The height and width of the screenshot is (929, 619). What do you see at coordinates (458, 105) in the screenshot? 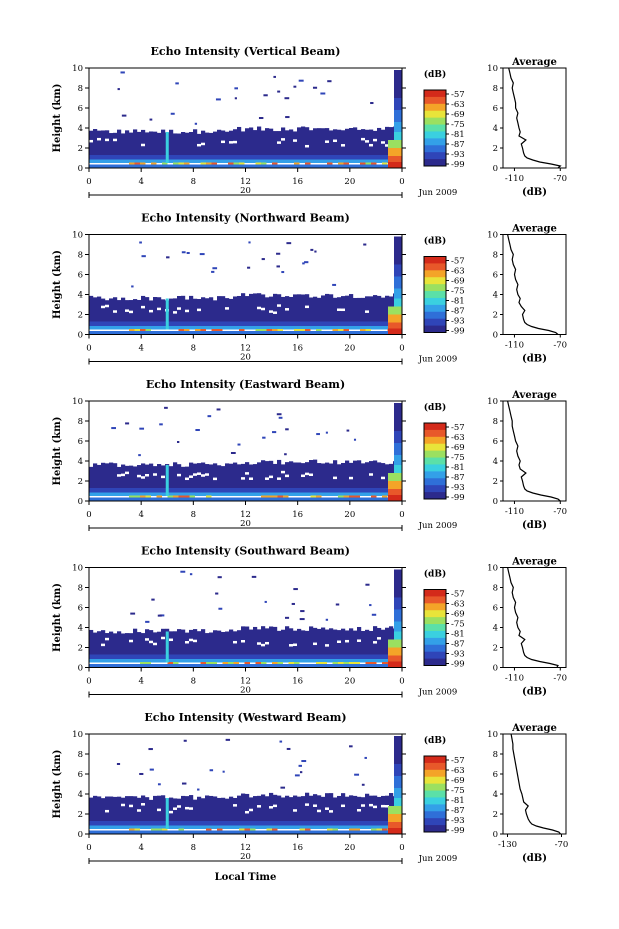
I see `colorbar-tick-label: -63` at bounding box center [458, 105].